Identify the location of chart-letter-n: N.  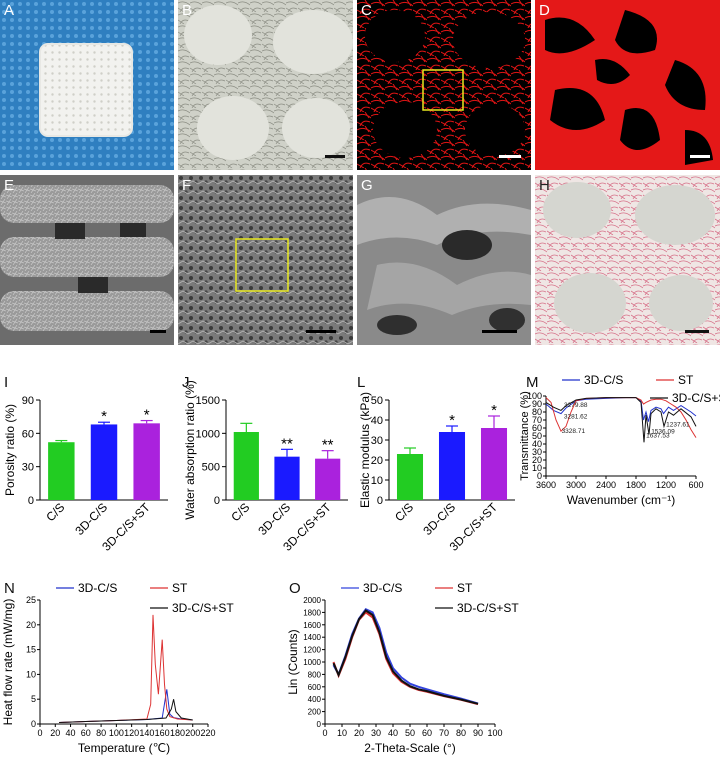
(9, 588).